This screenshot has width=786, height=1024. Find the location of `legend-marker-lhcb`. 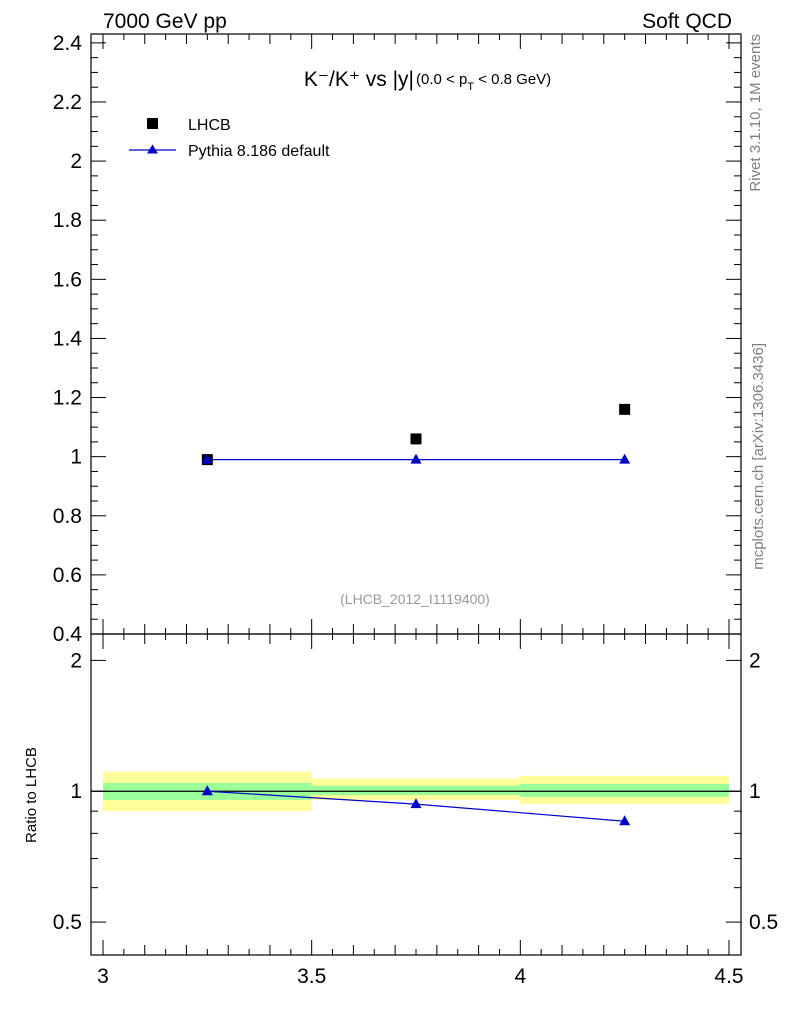

legend-marker-lhcb is located at coordinates (152, 123).